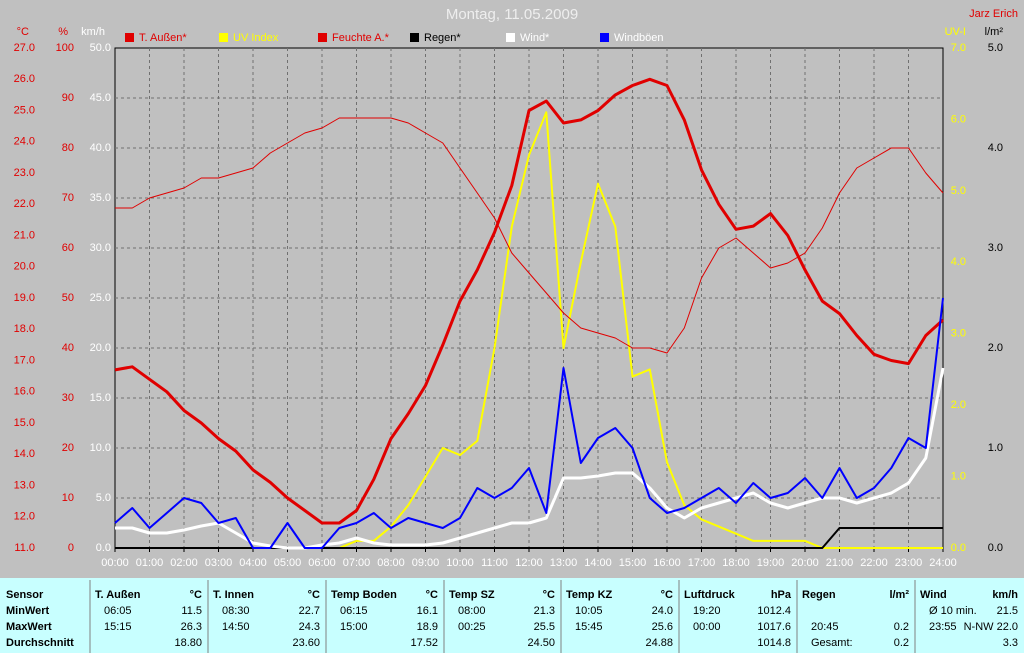 The height and width of the screenshot is (653, 1024). Describe the element at coordinates (322, 563) in the screenshot. I see `x-tick-label: 06:00` at that location.